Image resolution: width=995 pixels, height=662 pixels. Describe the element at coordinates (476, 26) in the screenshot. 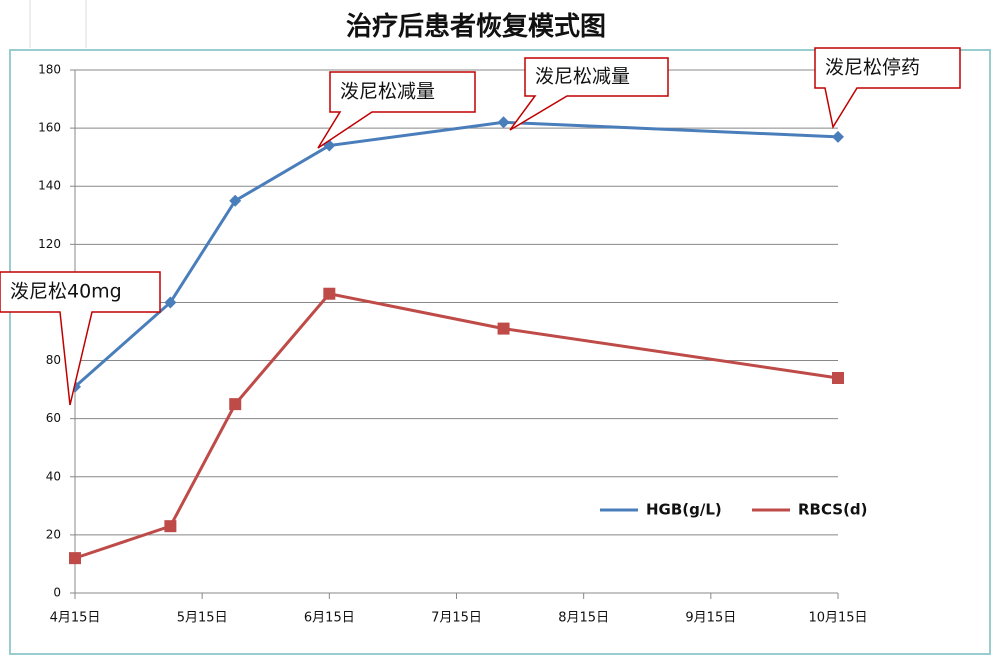

I see `chart-title: 治疗后患者恢复模式图` at that location.